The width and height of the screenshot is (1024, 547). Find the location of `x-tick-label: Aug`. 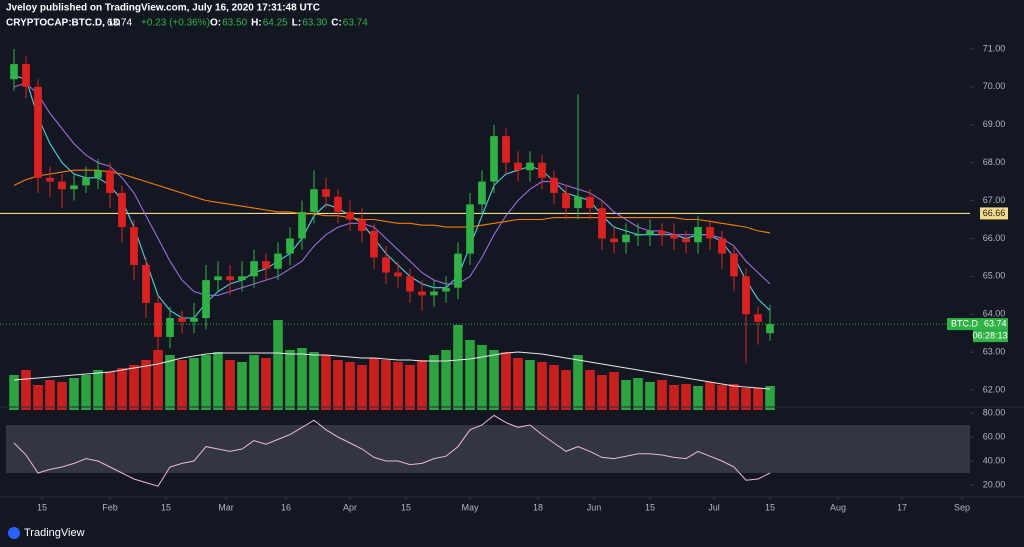

x-tick-label: Aug is located at coordinates (838, 507).